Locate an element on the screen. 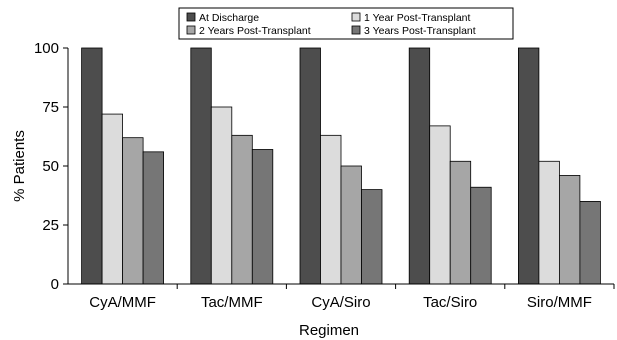 This screenshot has height=340, width=617. legend-label: At Discharge is located at coordinates (229, 18).